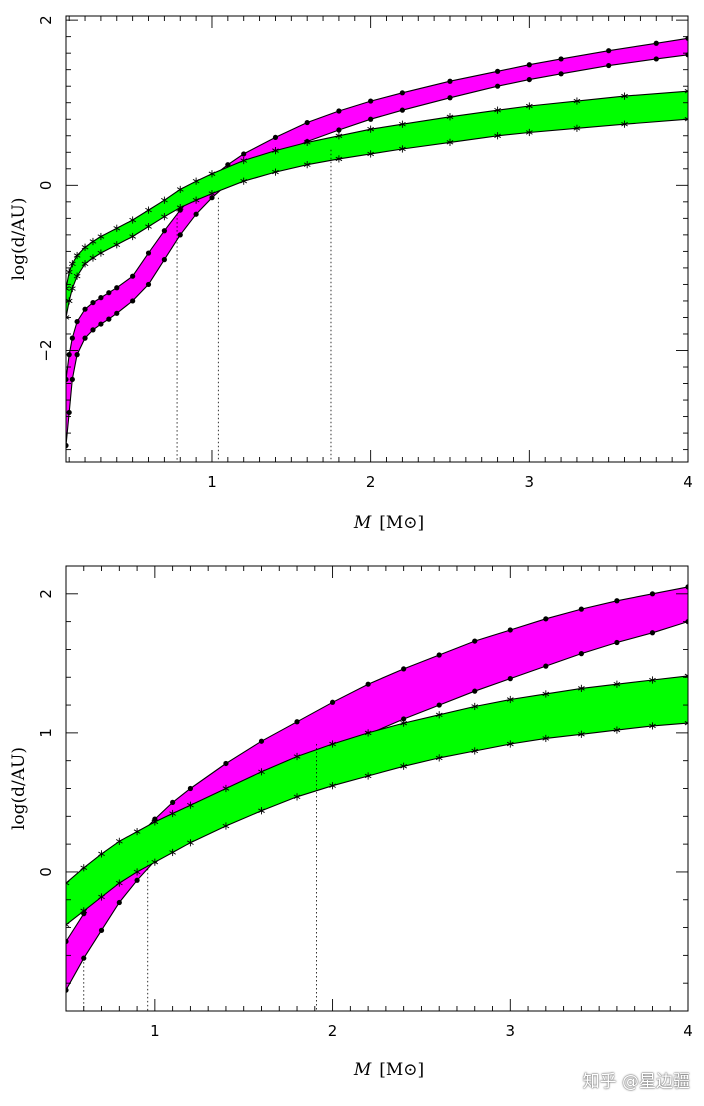  Describe the element at coordinates (371, 482) in the screenshot. I see `x-tick-label: 2` at that location.